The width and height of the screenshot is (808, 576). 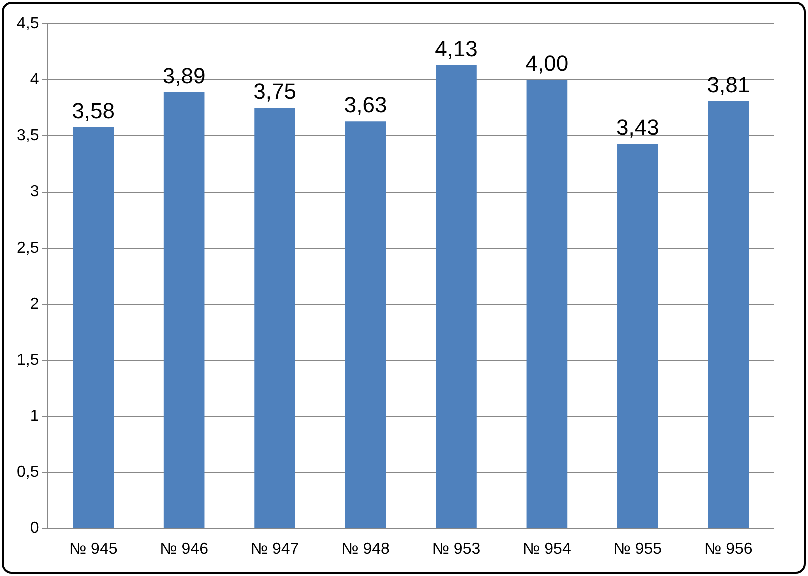 What do you see at coordinates (547, 549) in the screenshot?
I see `x-tick-label: № 954` at bounding box center [547, 549].